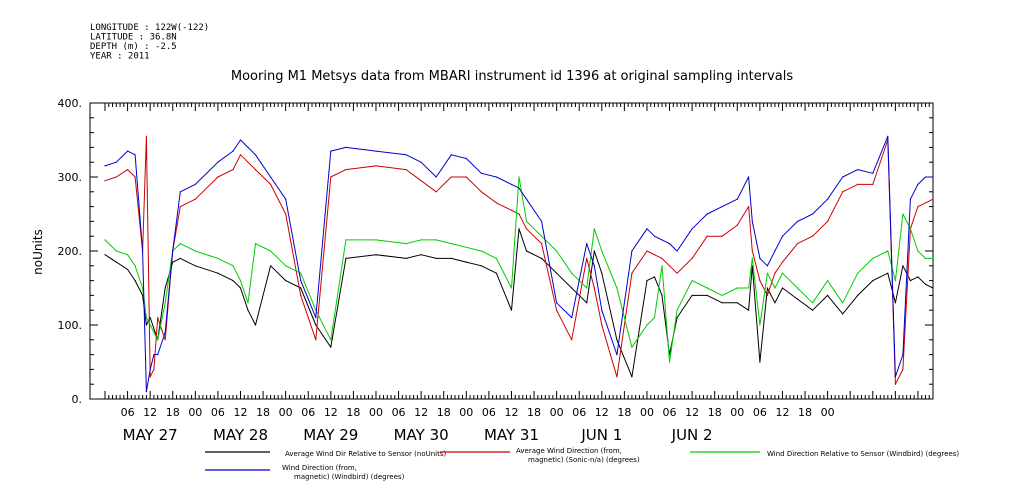 This screenshot has width=1009, height=504. I want to click on x-day-label: JUN 2, so click(692, 435).